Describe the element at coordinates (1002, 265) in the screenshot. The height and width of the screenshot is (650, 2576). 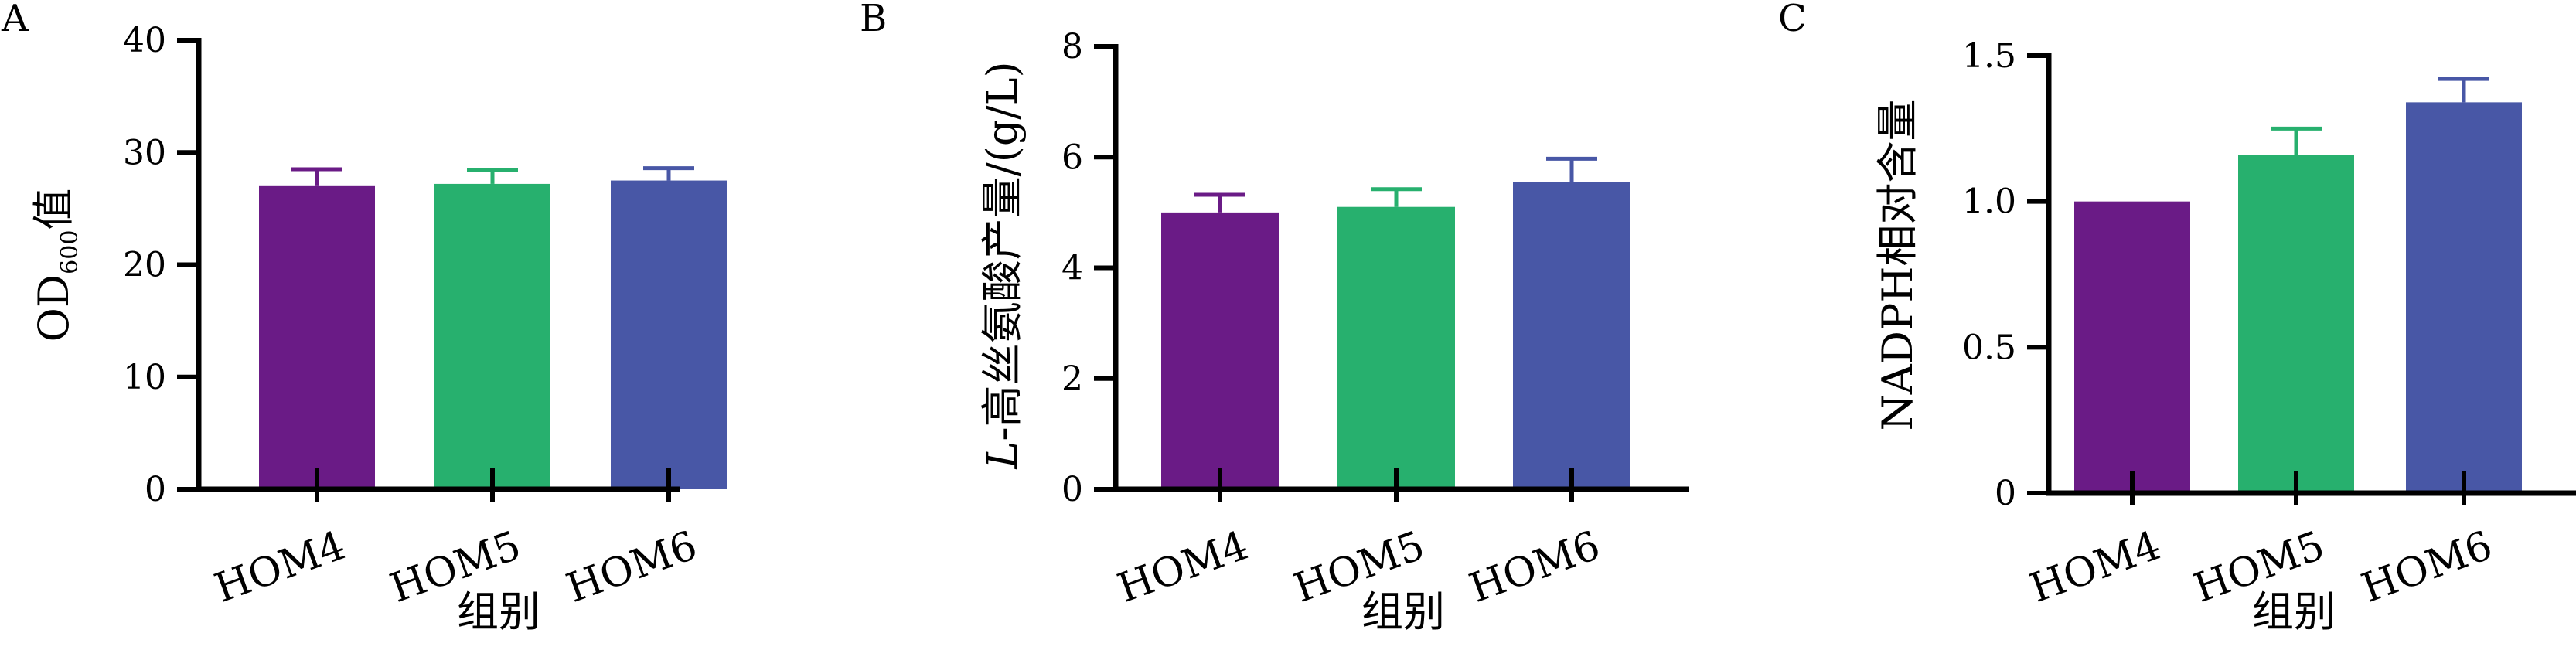
I see `y-axis-title: L-高丝氨酸产量/(g/L)` at that location.